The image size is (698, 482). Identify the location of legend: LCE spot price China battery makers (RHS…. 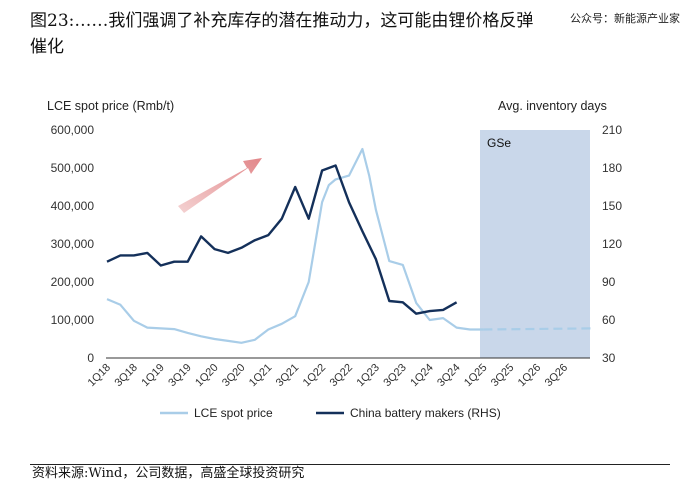
(330, 413).